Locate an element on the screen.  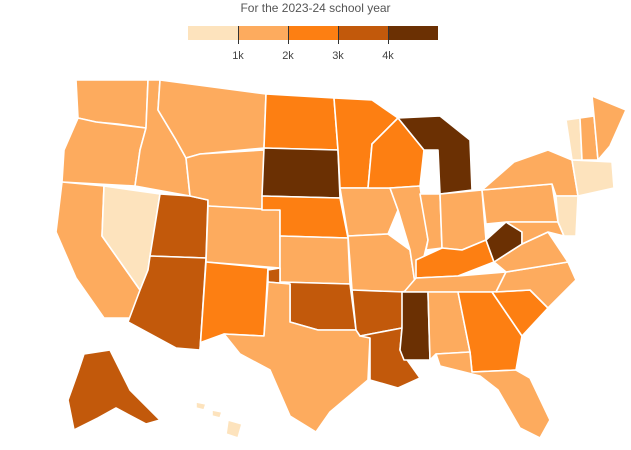
state-ut is located at coordinates (179, 226).